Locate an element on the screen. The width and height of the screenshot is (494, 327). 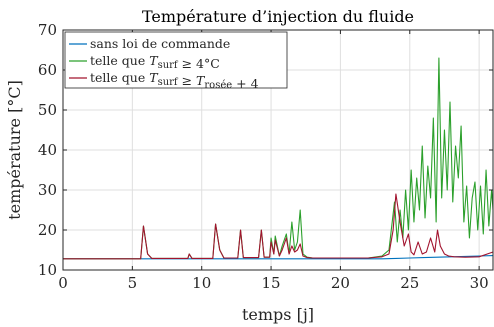
chart-title: Température d’injection du fluide is located at coordinates (278, 16).